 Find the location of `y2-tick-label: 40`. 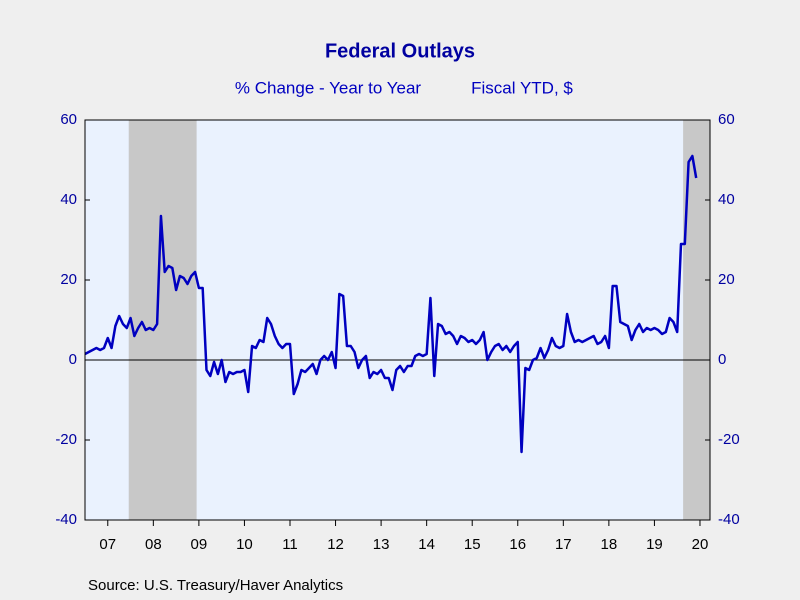

y2-tick-label: 40 is located at coordinates (726, 199).